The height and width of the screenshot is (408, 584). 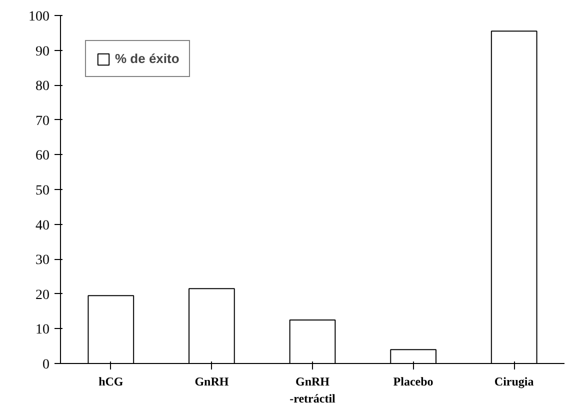 I want to click on y-tick-label: 40, so click(x=43, y=226).